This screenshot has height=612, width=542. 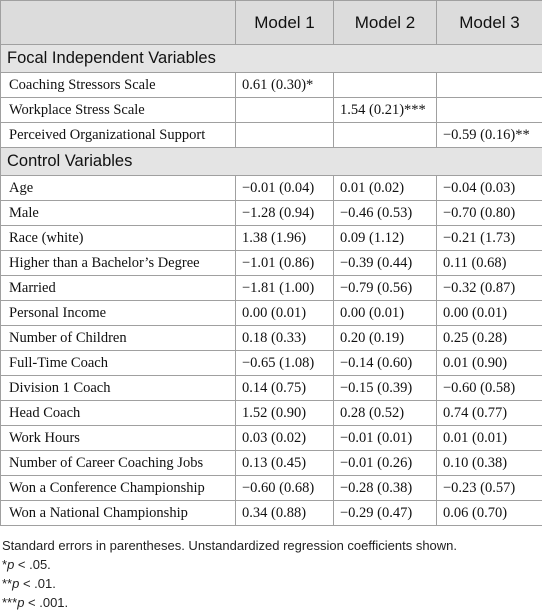 What do you see at coordinates (385, 413) in the screenshot?
I see `cell-value: 0.28 (0.52)` at bounding box center [385, 413].